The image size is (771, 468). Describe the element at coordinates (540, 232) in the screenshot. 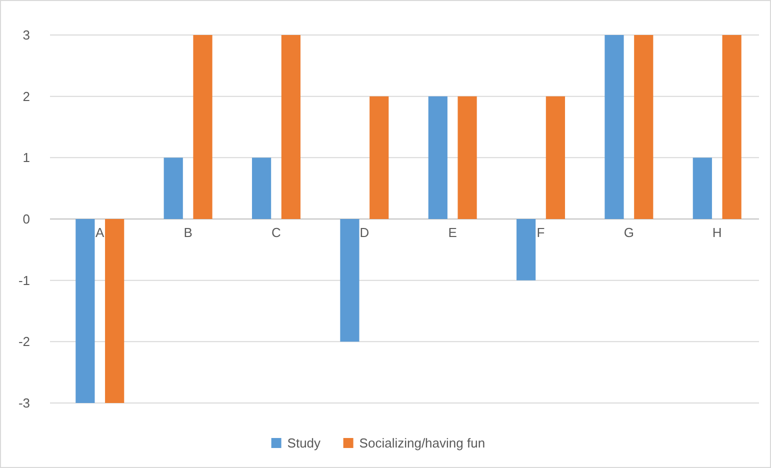

I see `x-tick-label: F` at that location.